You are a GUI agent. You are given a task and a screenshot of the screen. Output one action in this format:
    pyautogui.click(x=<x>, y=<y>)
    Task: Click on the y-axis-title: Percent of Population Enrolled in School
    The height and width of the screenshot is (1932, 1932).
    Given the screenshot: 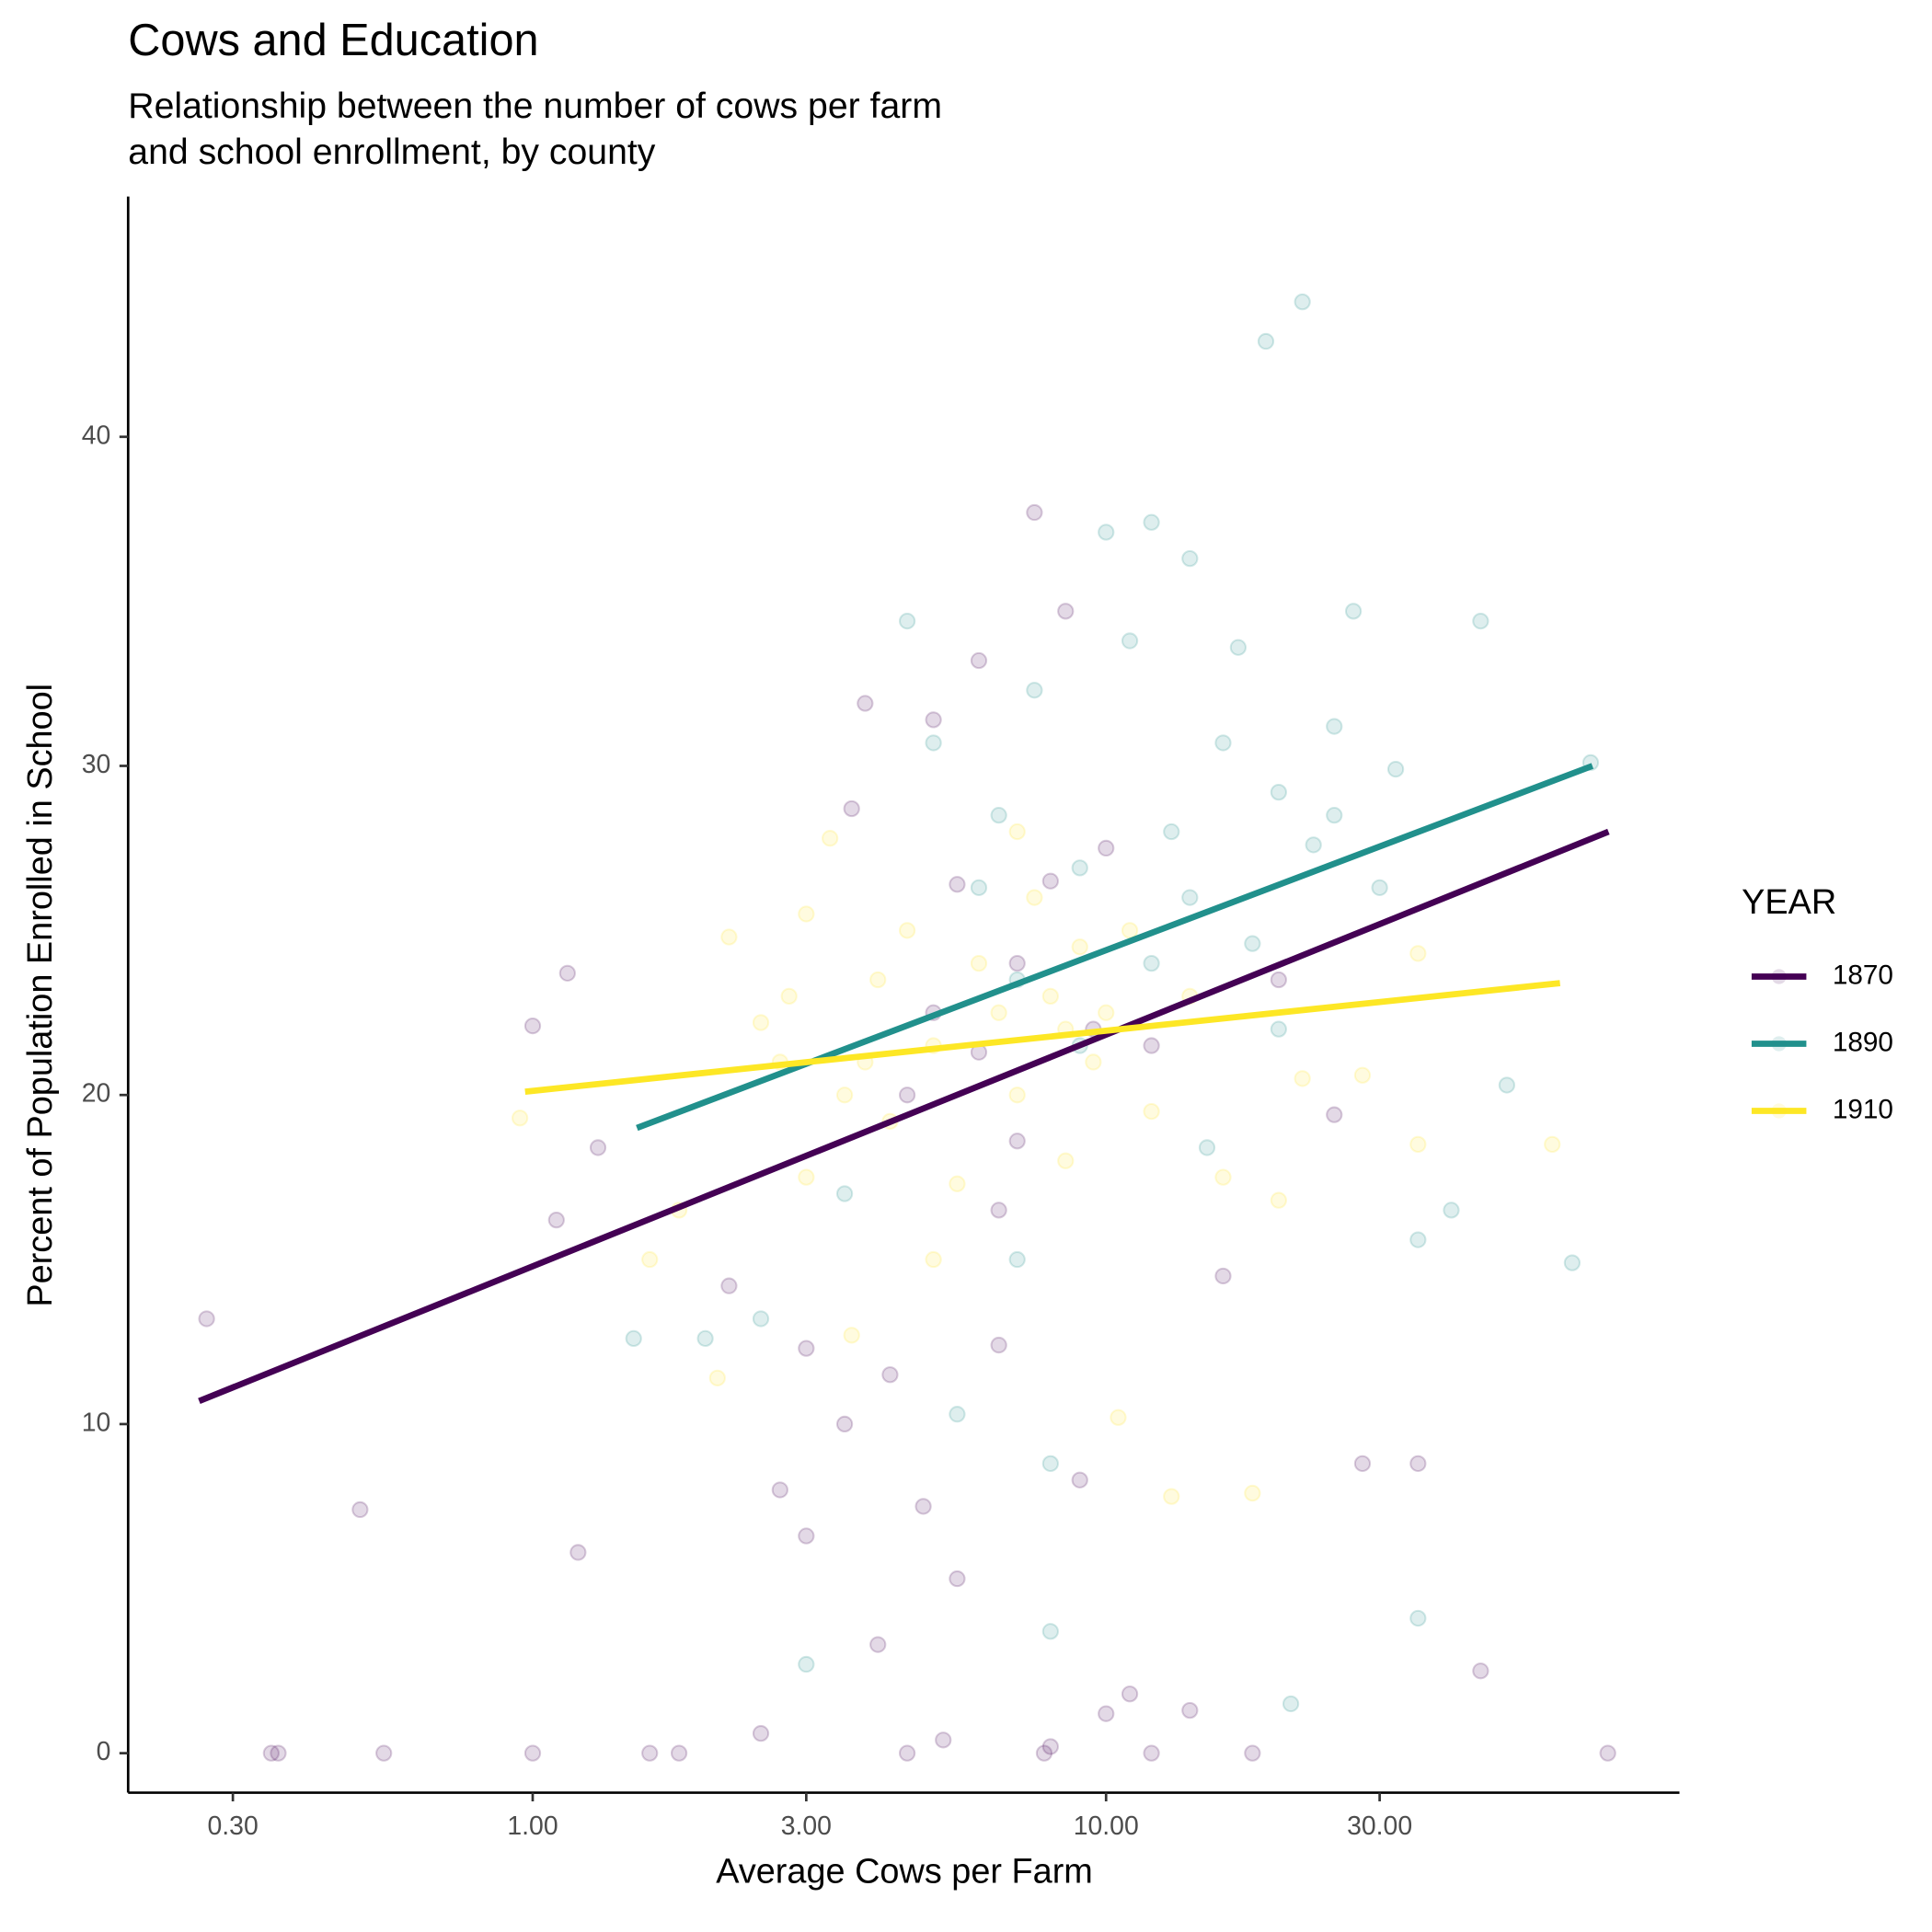 What is the action you would take?
    pyautogui.click(x=40, y=995)
    